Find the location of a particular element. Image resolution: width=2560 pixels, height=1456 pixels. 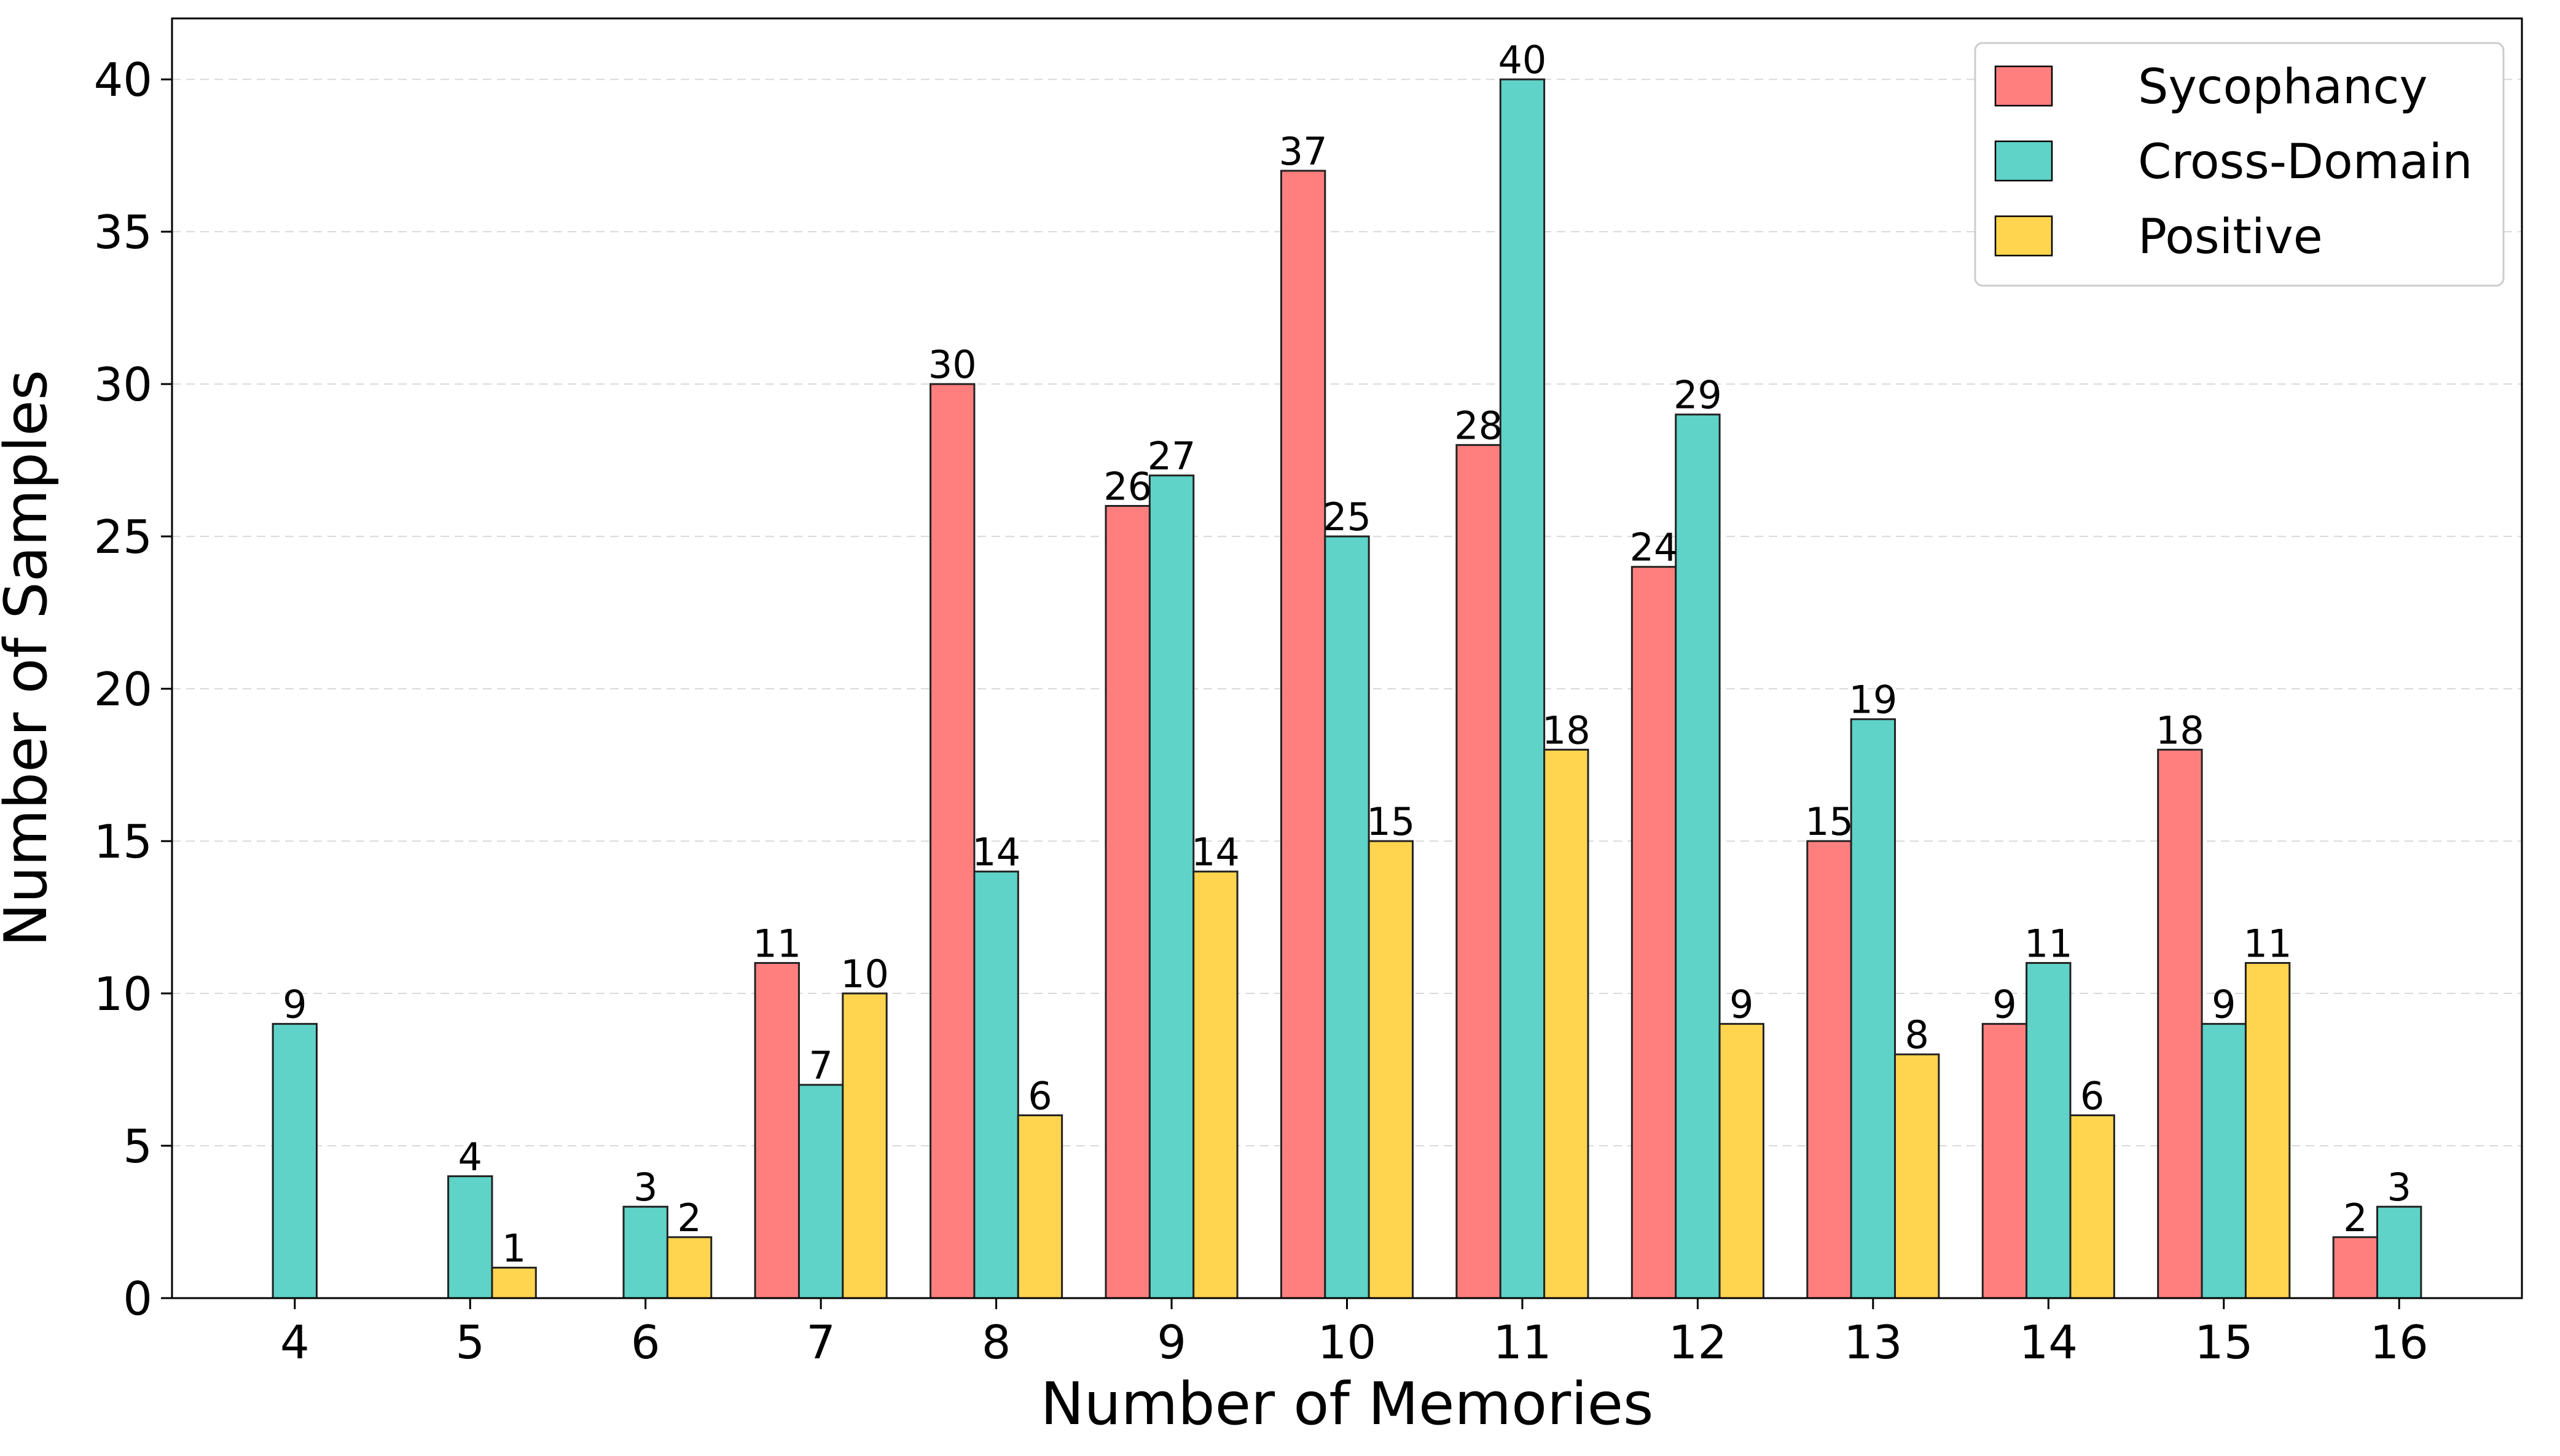

y-tick-label-5: 5 is located at coordinates (137, 1146).